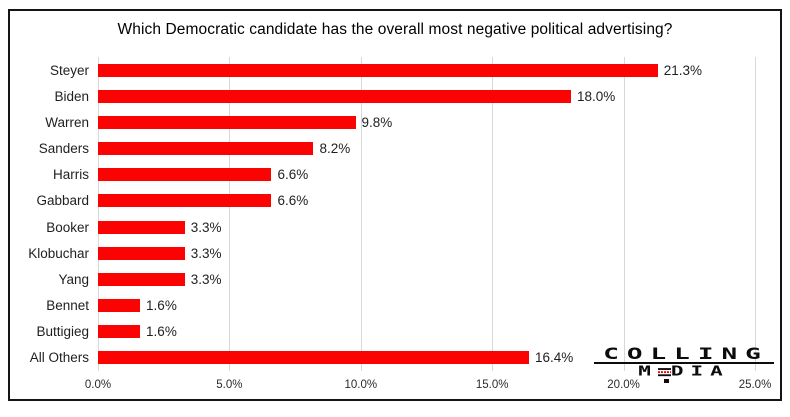  What do you see at coordinates (98, 385) in the screenshot?
I see `x-axis-tick-label: 0.0%` at bounding box center [98, 385].